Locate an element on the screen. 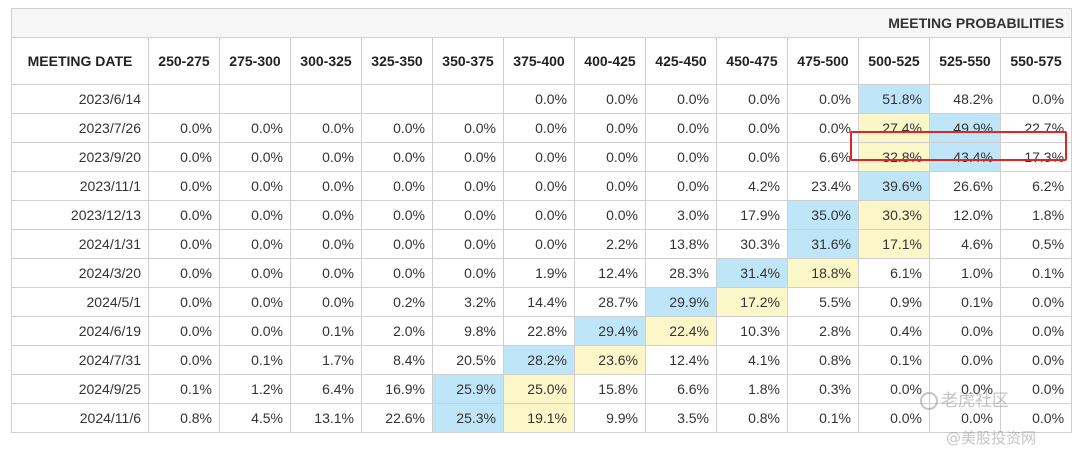 The width and height of the screenshot is (1080, 461). meeting-date-cell: 2024/11/6 is located at coordinates (80, 418).